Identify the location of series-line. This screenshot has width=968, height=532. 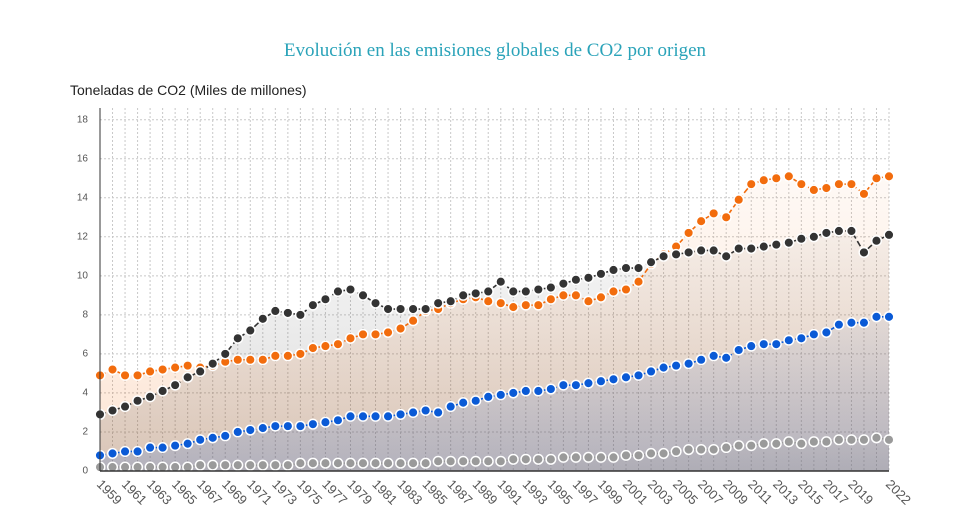
(495, 452).